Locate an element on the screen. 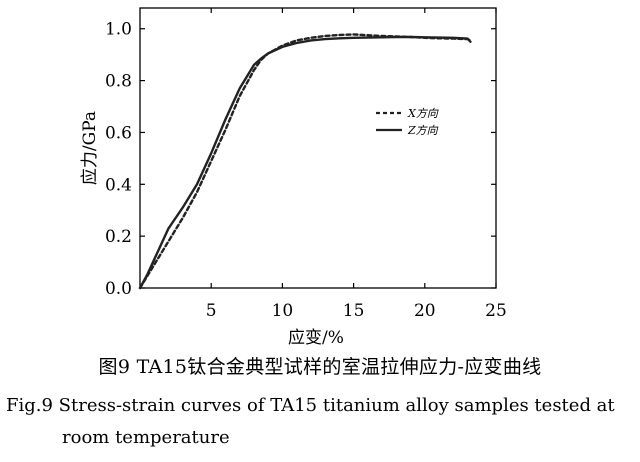 This screenshot has width=640, height=462. y-tick-label: 0.8 is located at coordinates (118, 82).